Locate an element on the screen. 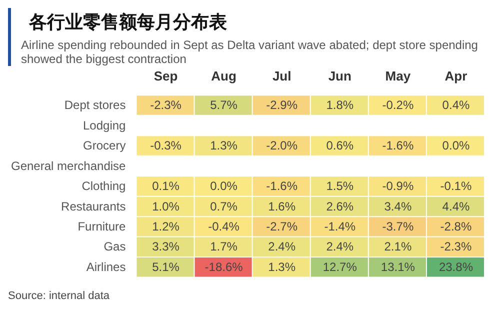 The height and width of the screenshot is (327, 499). data-label: -0.9% is located at coordinates (398, 186).